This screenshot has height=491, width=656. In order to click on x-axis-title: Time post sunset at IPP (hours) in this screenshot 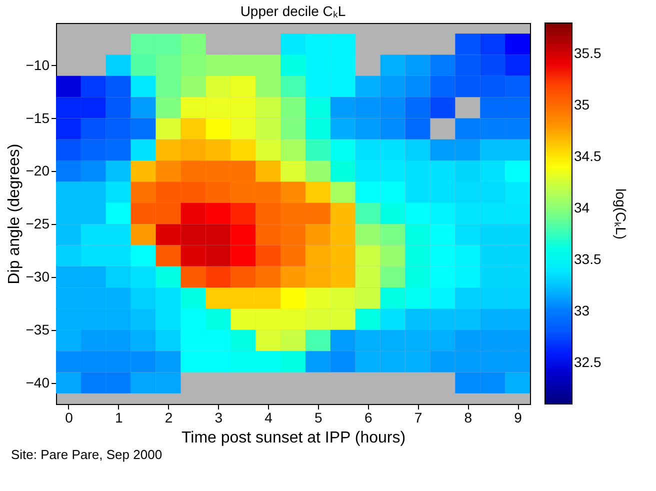, I will do `click(293, 438)`.